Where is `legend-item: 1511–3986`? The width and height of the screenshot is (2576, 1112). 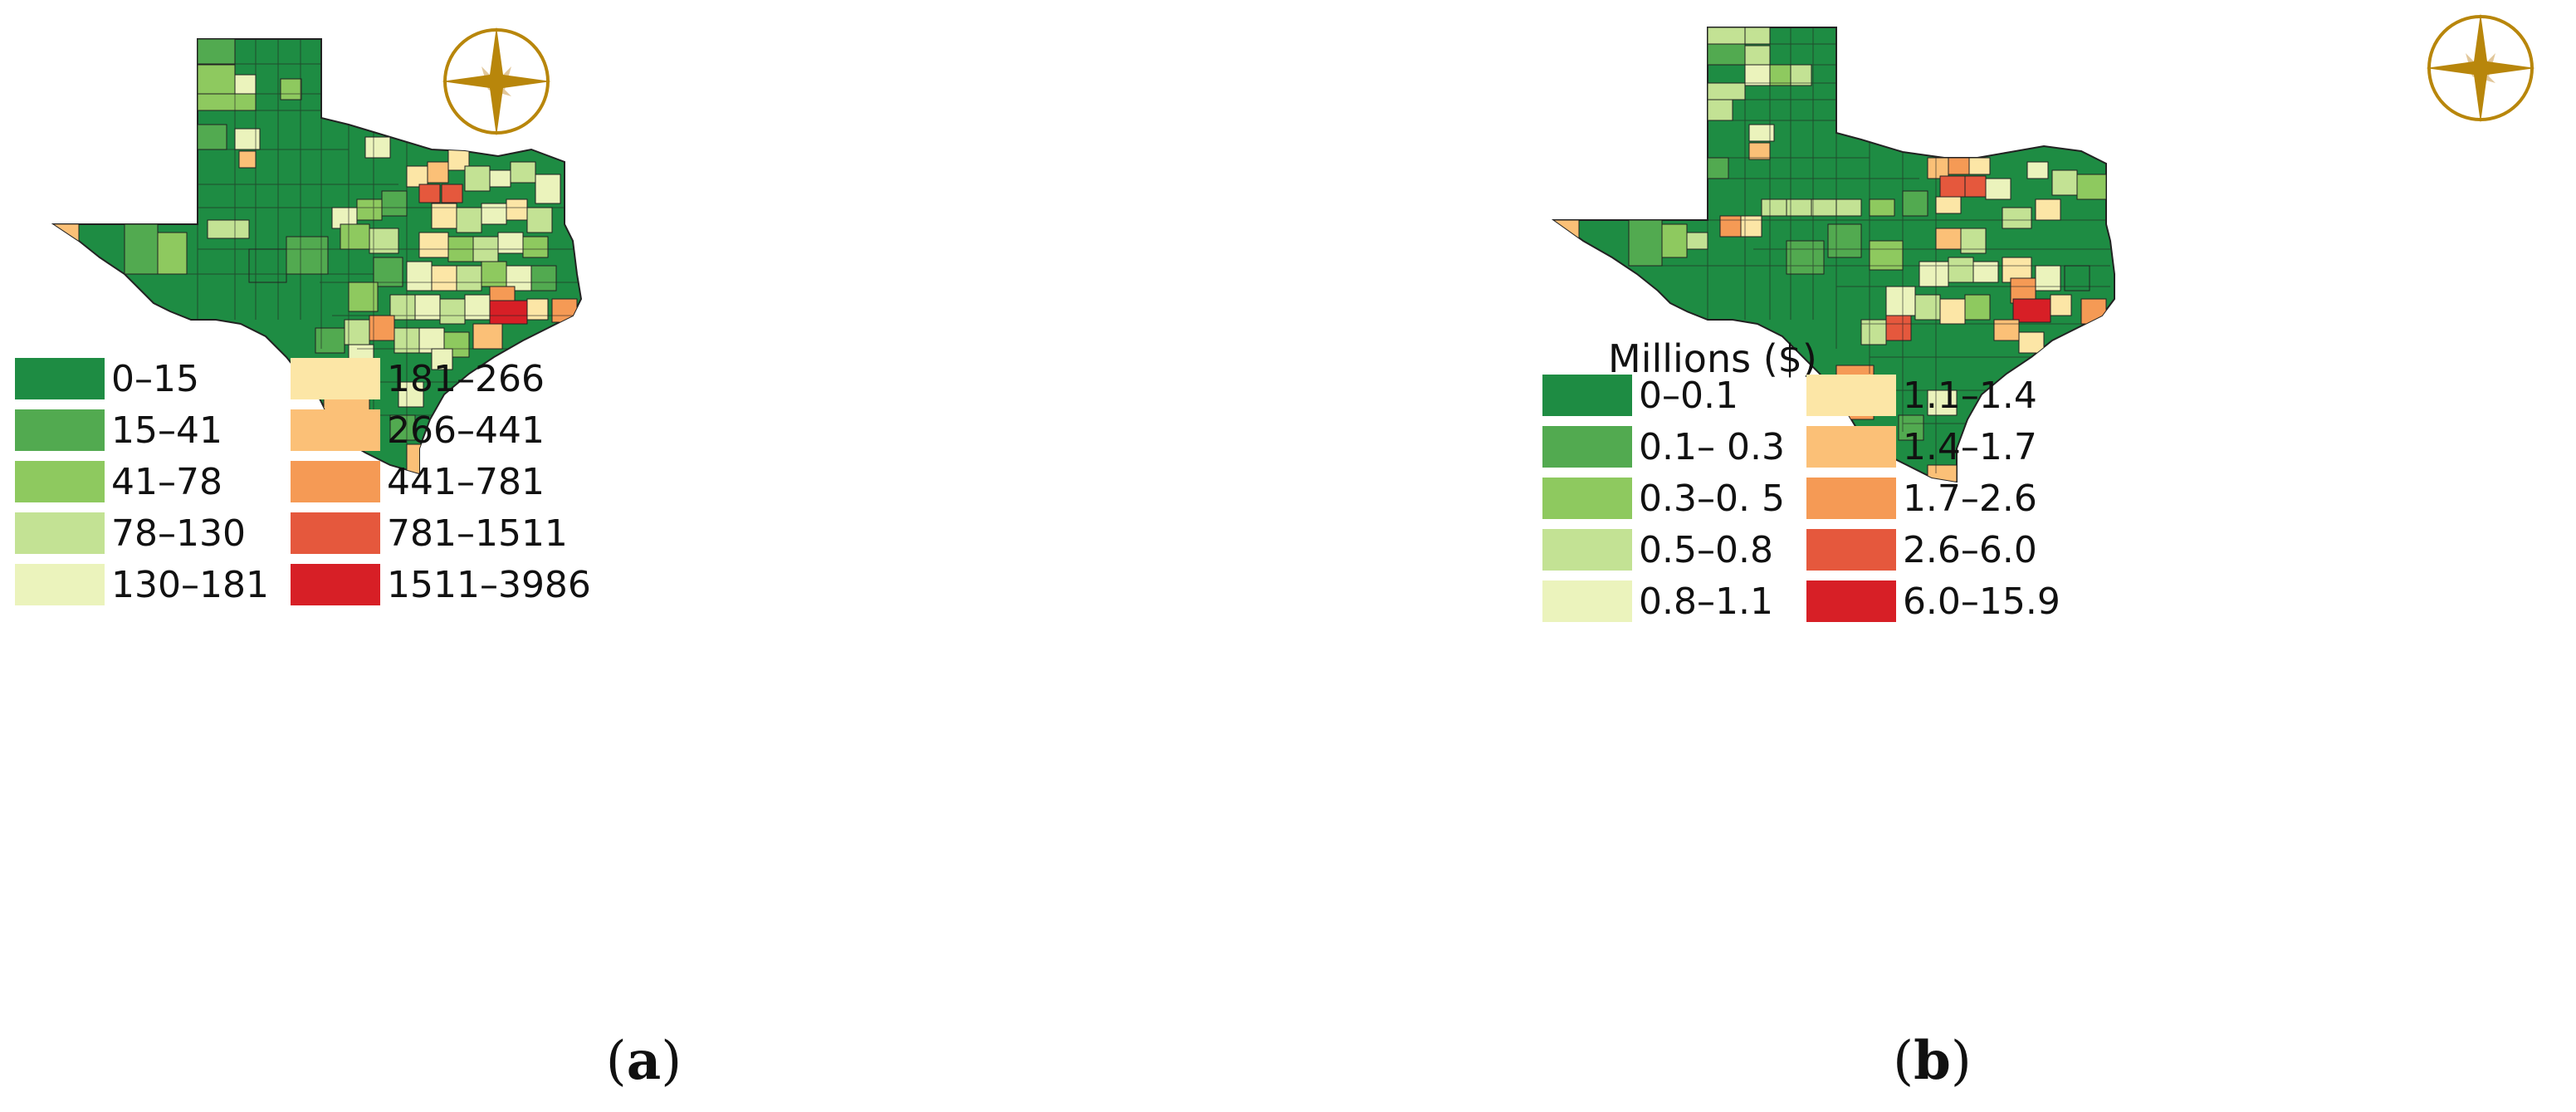
legend-item: 1511–3986 is located at coordinates (440, 584).